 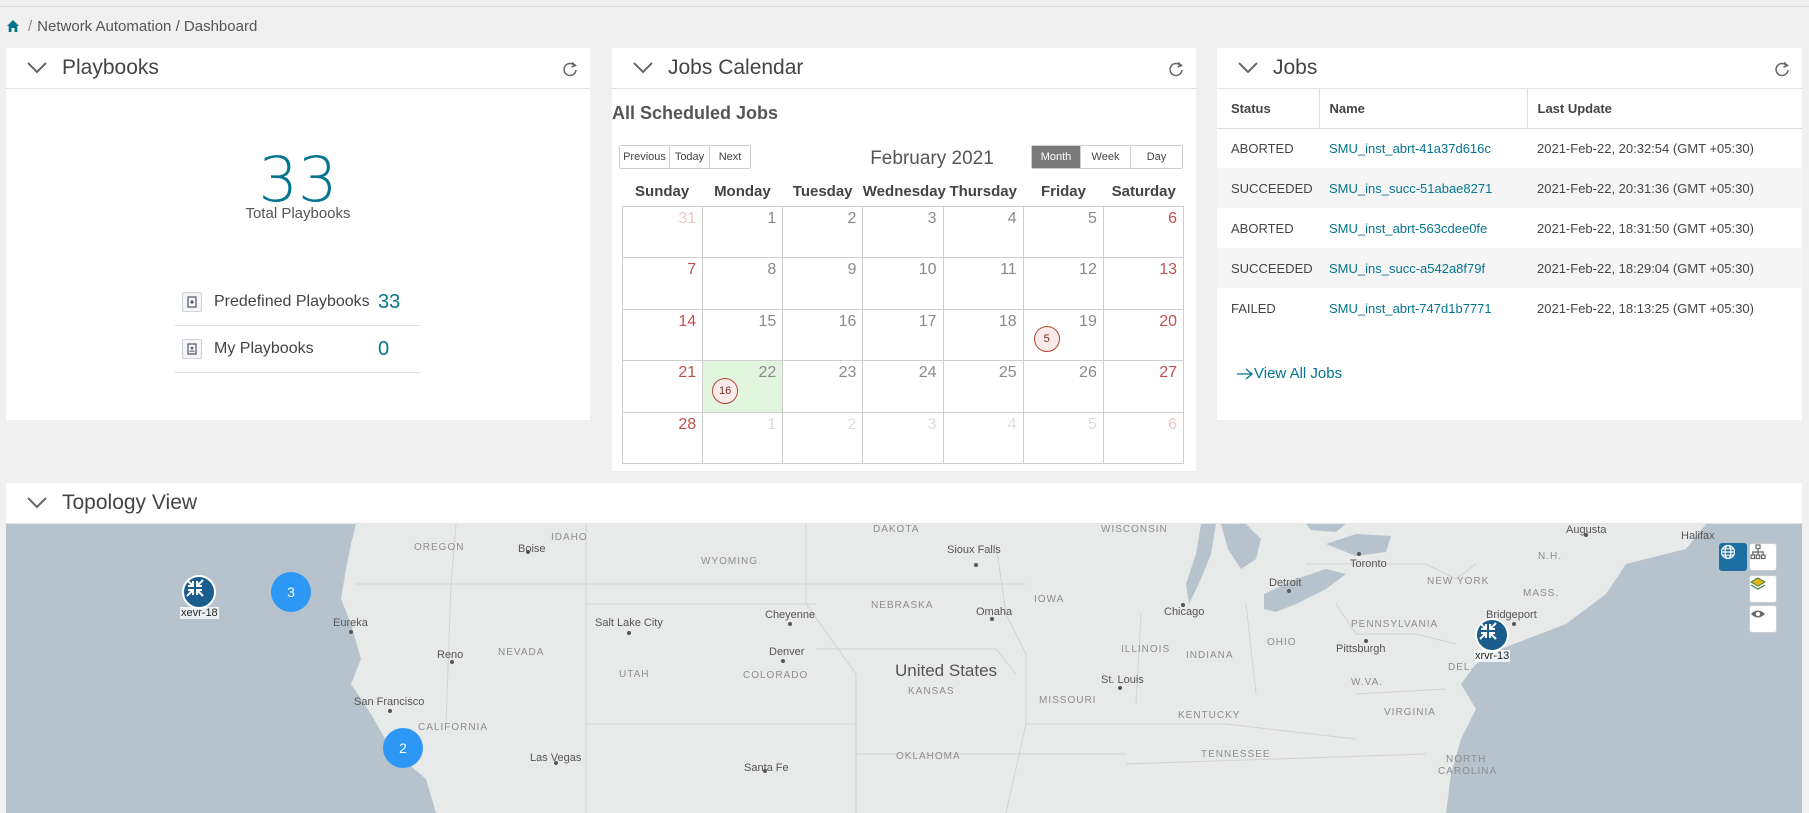 I want to click on calendar-day: 25, so click(x=983, y=387).